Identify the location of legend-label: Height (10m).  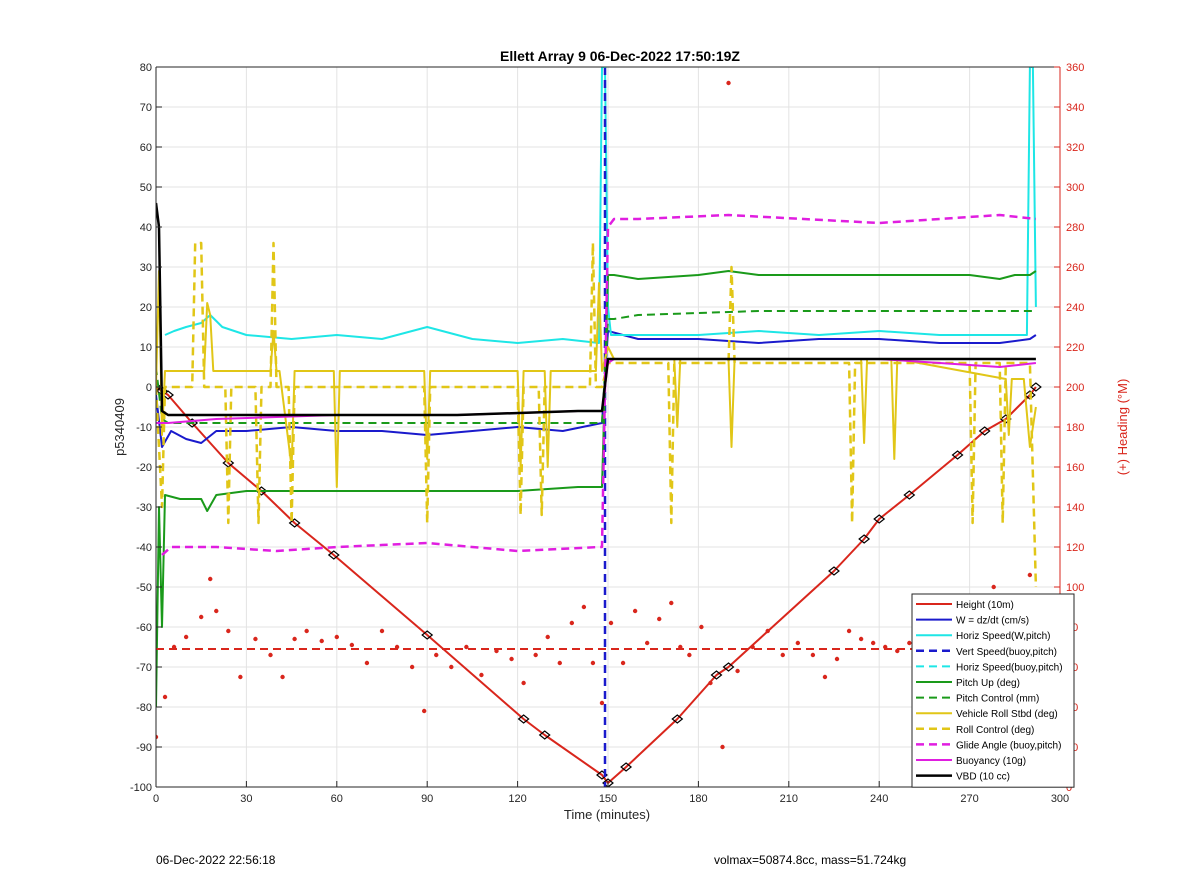
(985, 605).